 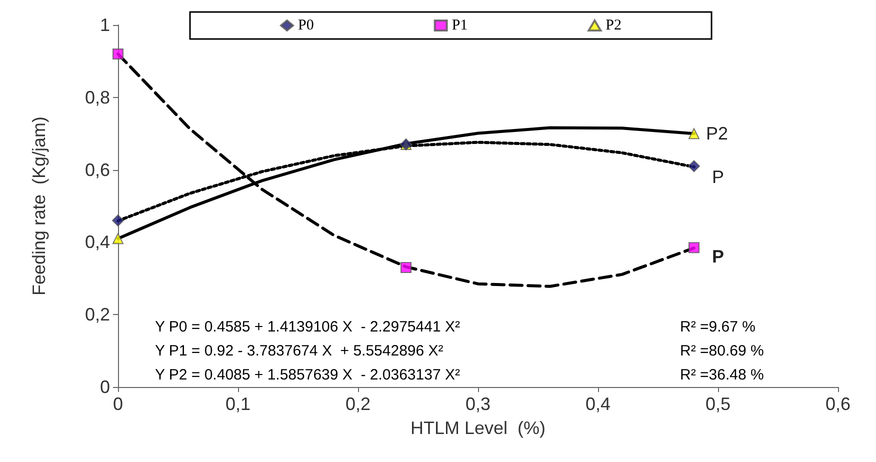 I want to click on x-tick-label: 0,1, so click(x=238, y=404).